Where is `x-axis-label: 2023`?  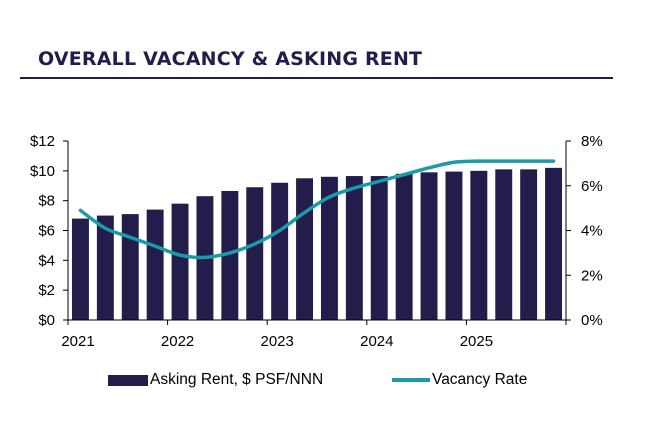
x-axis-label: 2023 is located at coordinates (277, 341).